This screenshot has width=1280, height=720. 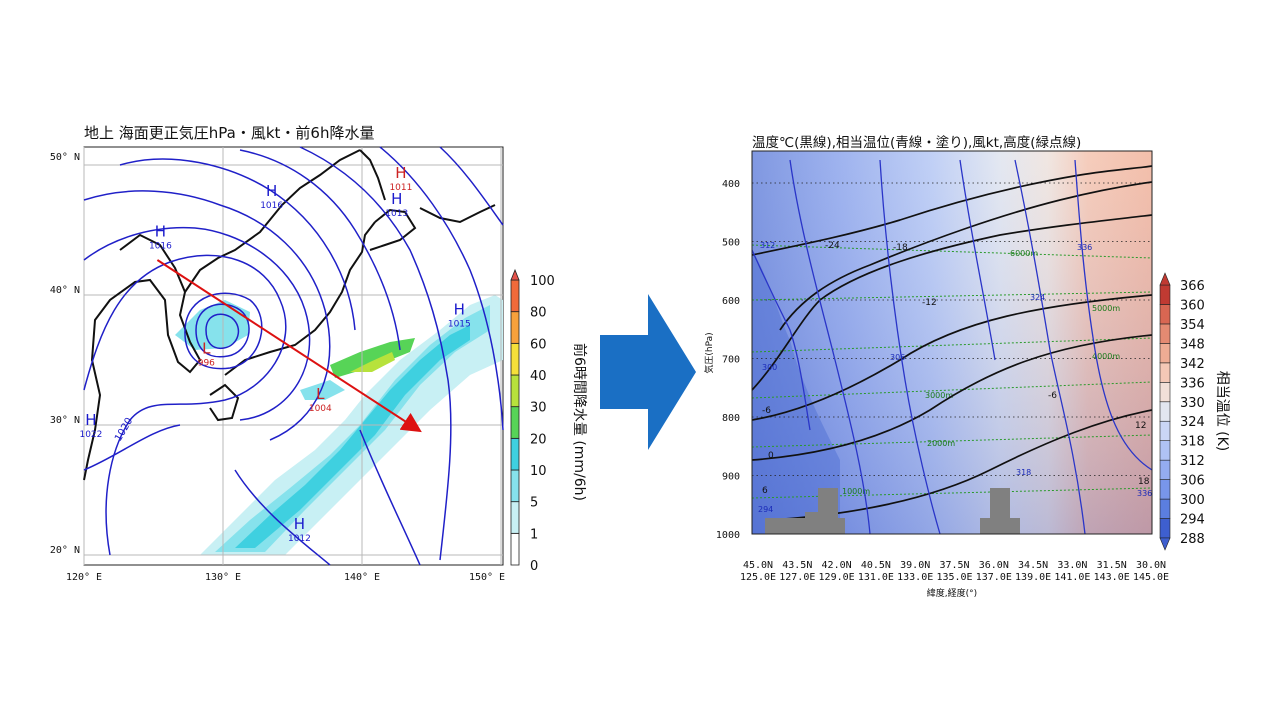 What do you see at coordinates (1192, 500) in the screenshot?
I see `theta-e-colorbar-tick: 300` at bounding box center [1192, 500].